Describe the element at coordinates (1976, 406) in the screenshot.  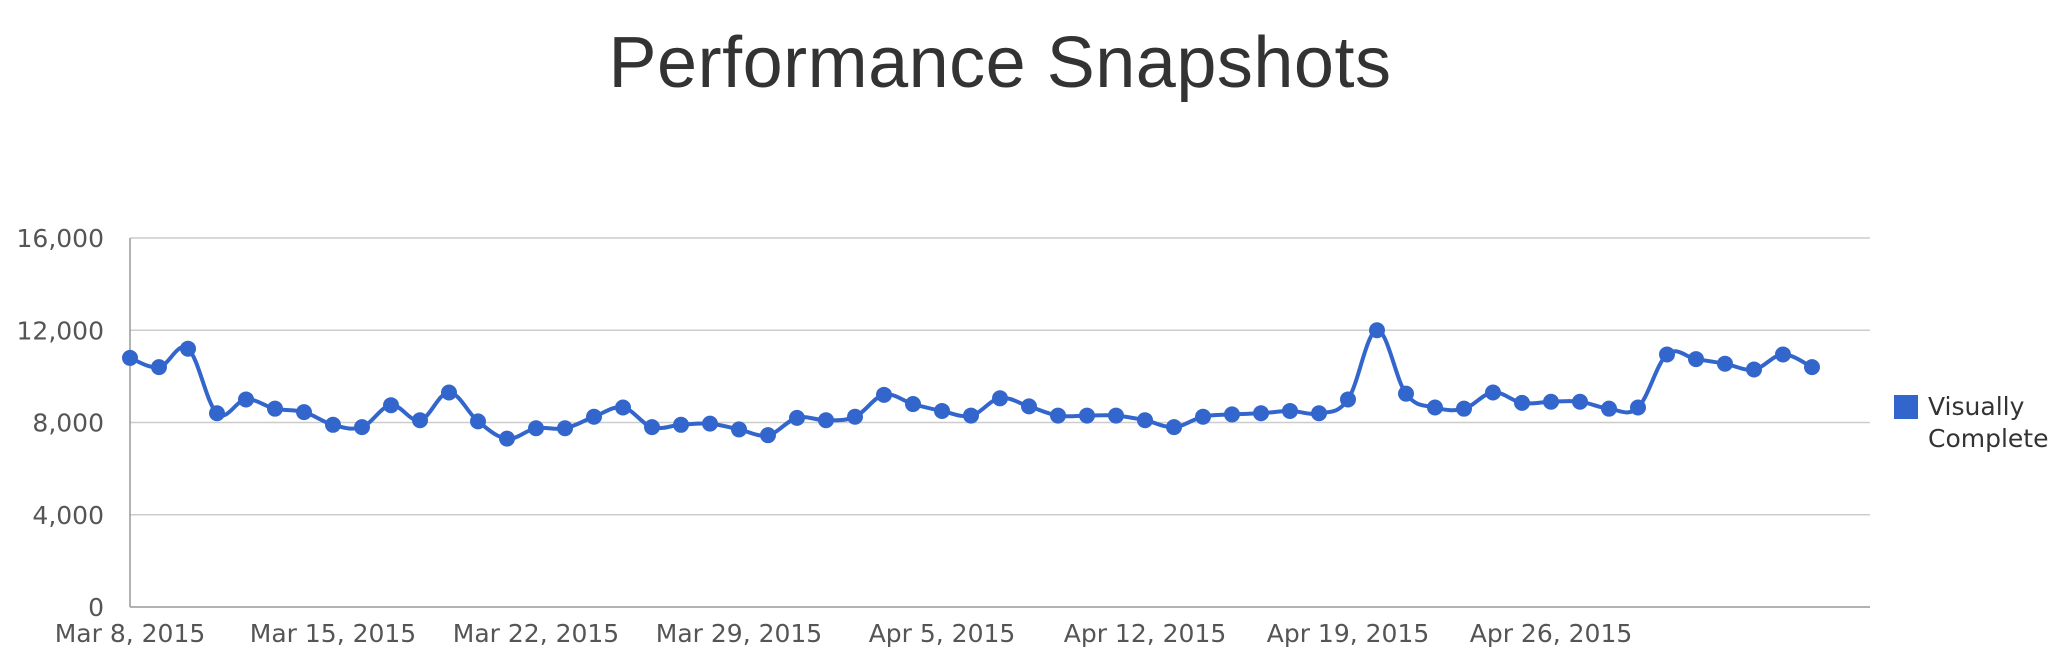
I see `legend-label: Visually` at that location.